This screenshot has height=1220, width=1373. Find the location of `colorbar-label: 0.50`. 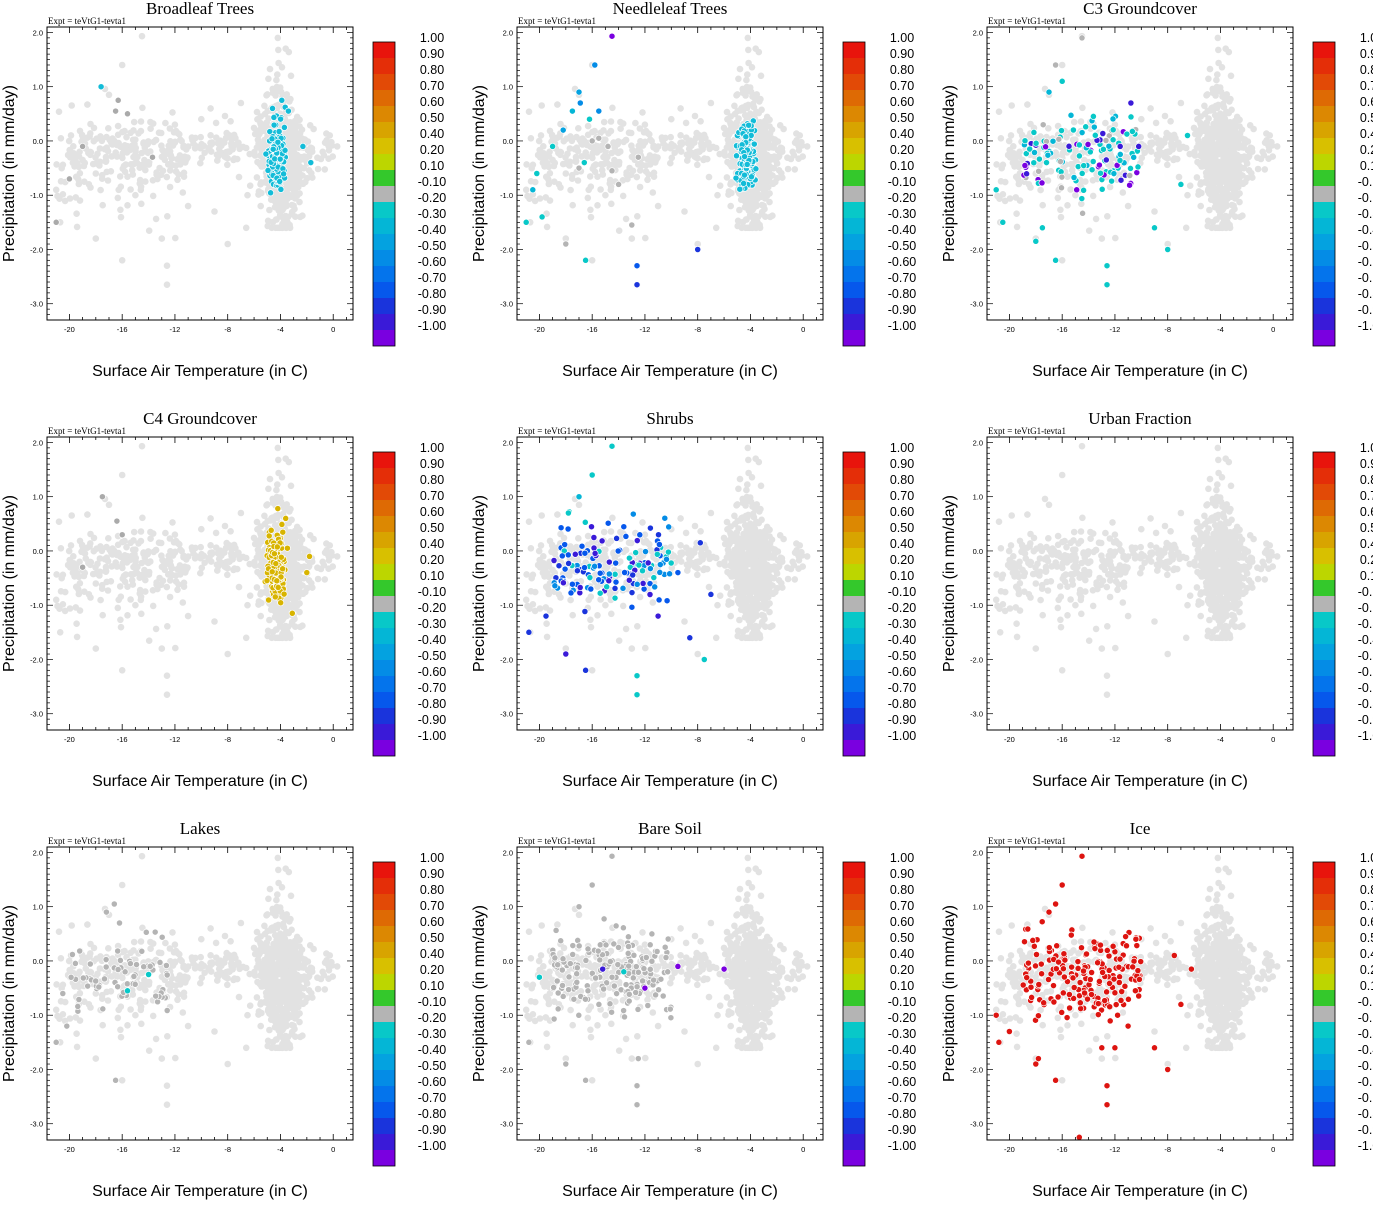

colorbar-label: 0.50 is located at coordinates (902, 118).